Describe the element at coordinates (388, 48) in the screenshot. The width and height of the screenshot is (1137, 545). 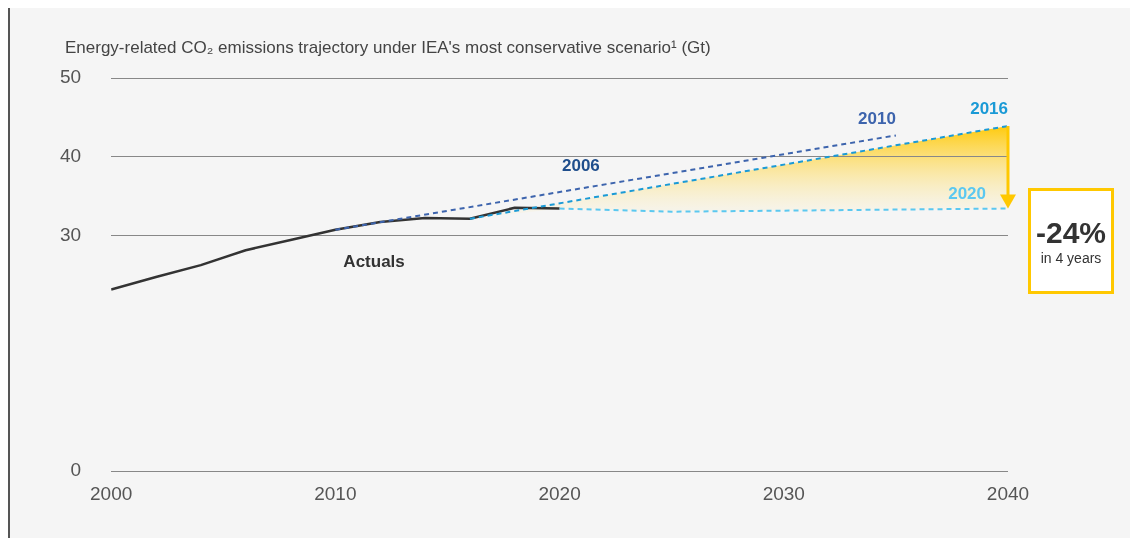
I see `chart-title: Energy-related CO₂ emissions trajectory under IEA's most conservative scenario¹ (Gt)` at that location.